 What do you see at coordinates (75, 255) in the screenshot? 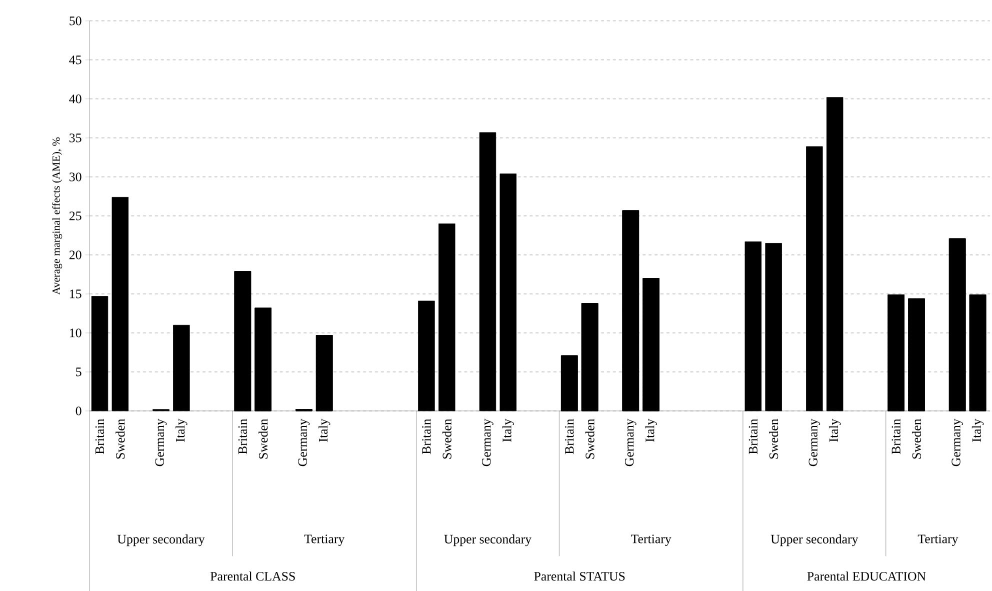
I see `y-tick-label: 20` at bounding box center [75, 255].